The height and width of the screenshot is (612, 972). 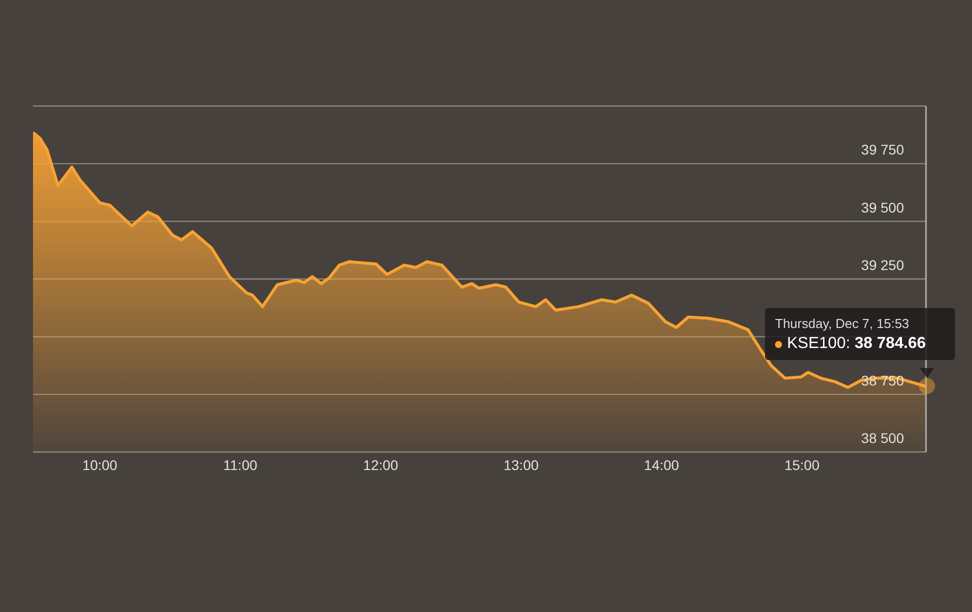 I want to click on x-tick-label: 11:00, so click(x=240, y=464).